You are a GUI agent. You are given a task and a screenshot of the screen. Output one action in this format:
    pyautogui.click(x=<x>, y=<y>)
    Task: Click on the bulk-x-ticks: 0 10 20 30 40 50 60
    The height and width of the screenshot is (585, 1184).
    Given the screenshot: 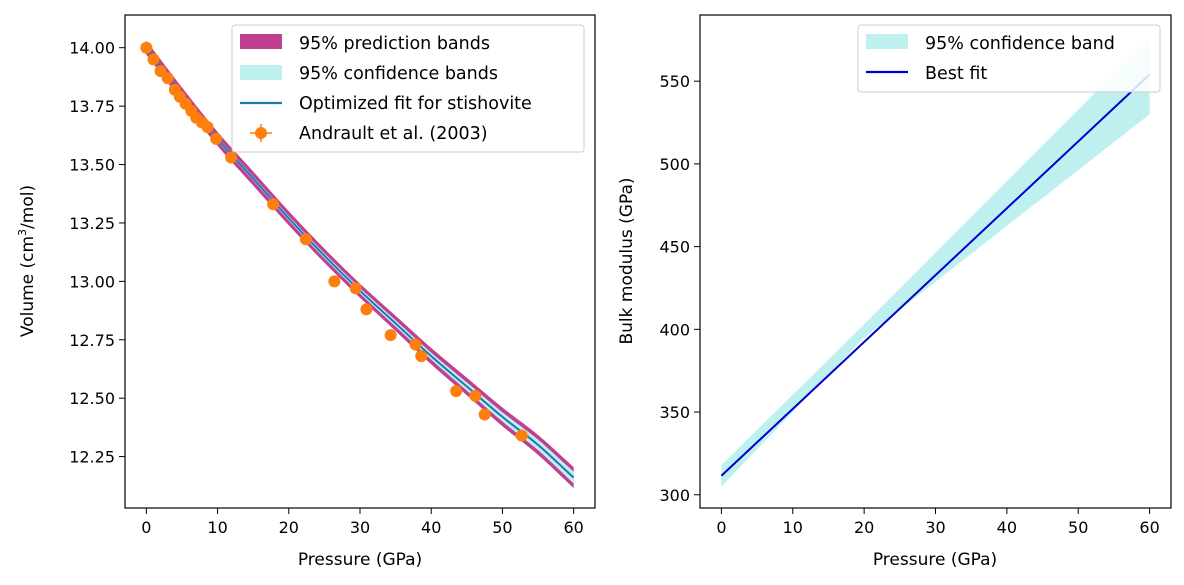 What is the action you would take?
    pyautogui.click(x=938, y=522)
    